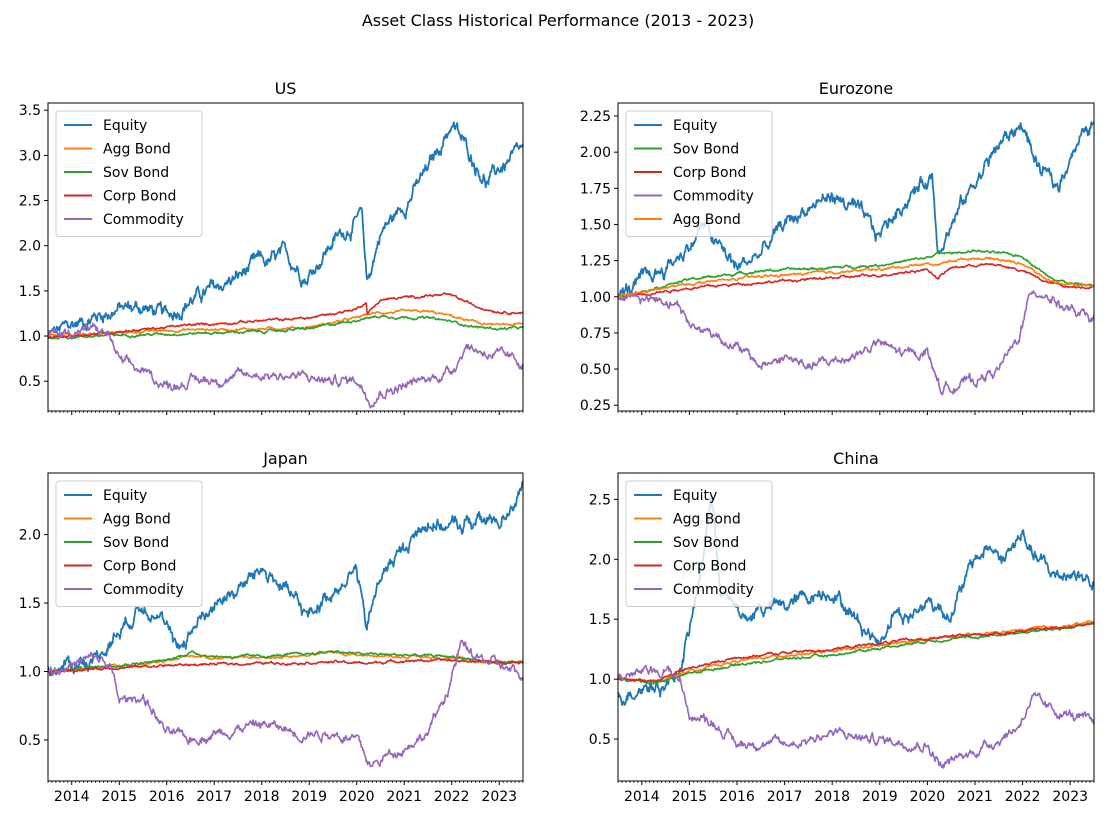 The height and width of the screenshot is (822, 1117). I want to click on y-tick-label: 3.5, so click(30, 111).